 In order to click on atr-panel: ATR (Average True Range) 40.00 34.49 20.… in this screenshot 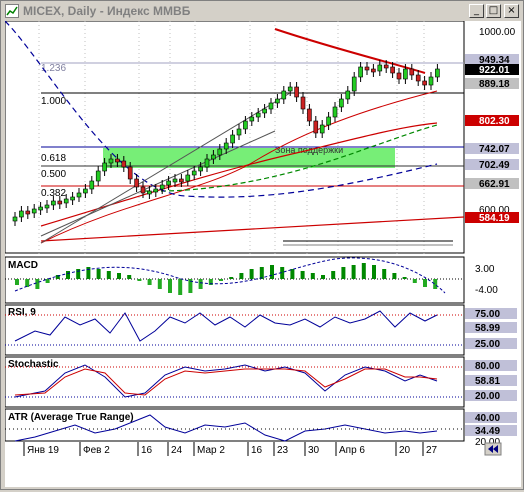, I will do `click(260, 428)`.